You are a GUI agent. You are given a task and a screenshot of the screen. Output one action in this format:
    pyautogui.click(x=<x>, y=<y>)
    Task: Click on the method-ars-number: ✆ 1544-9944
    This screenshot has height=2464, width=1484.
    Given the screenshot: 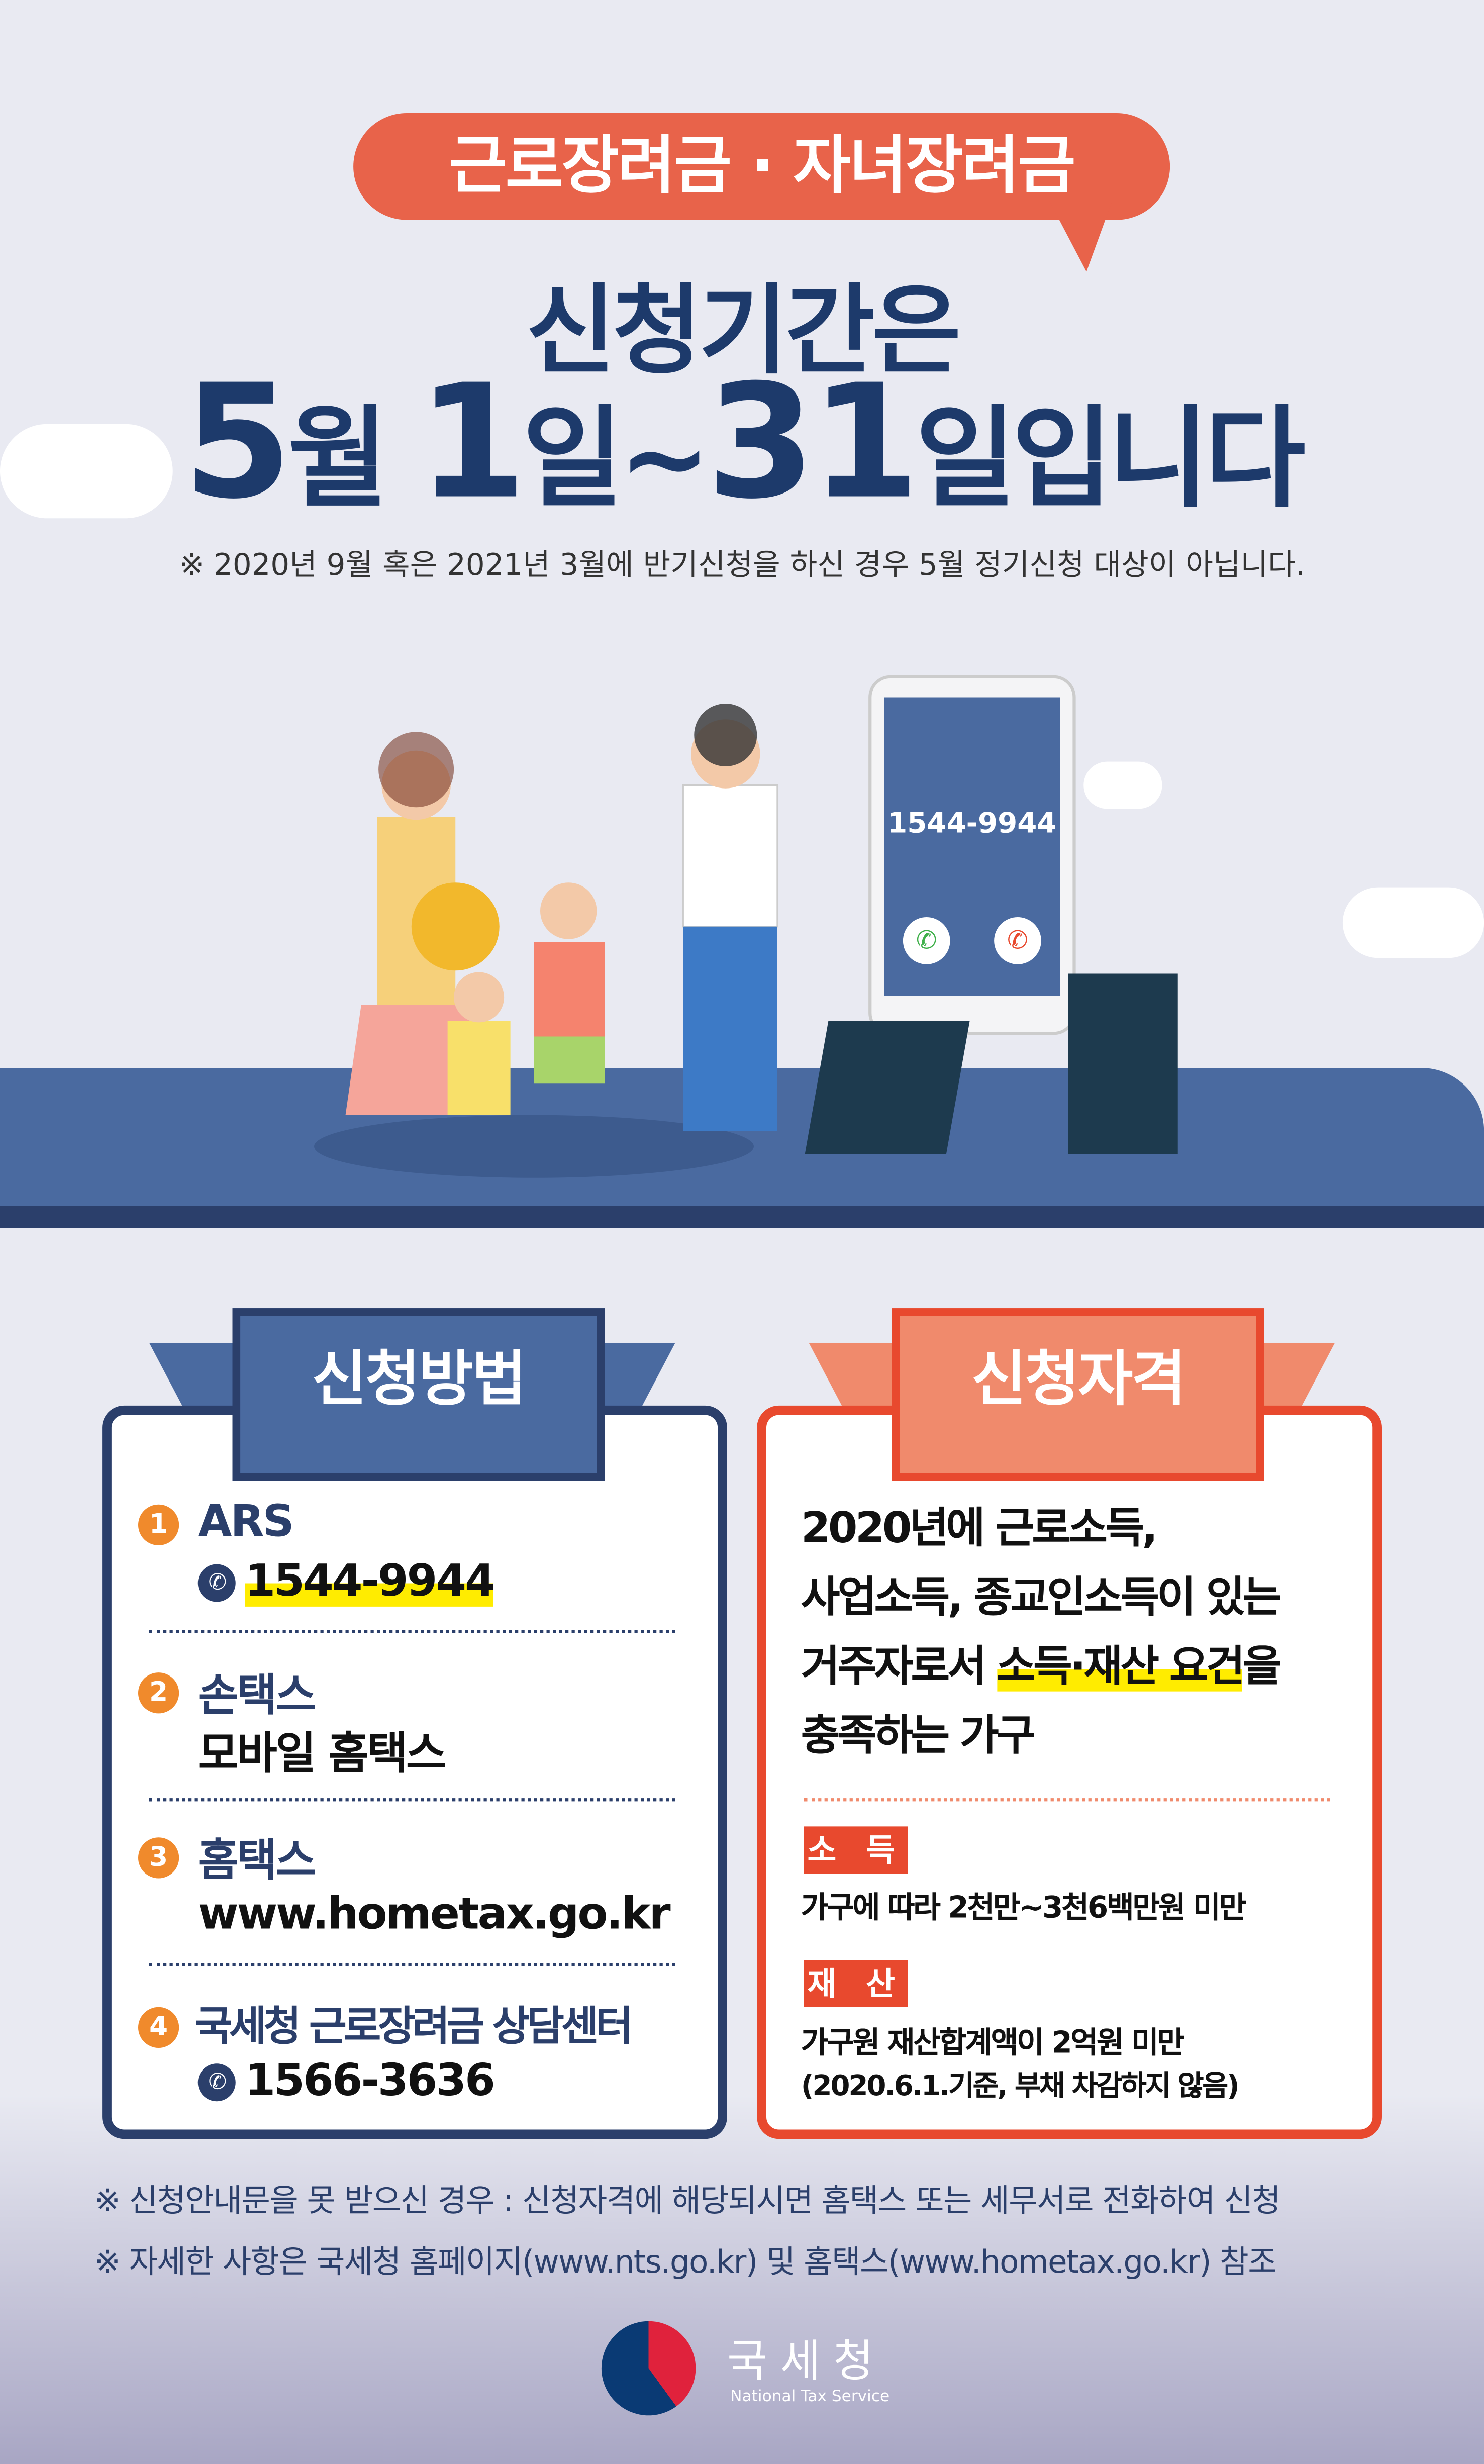 What is the action you would take?
    pyautogui.click(x=346, y=1580)
    